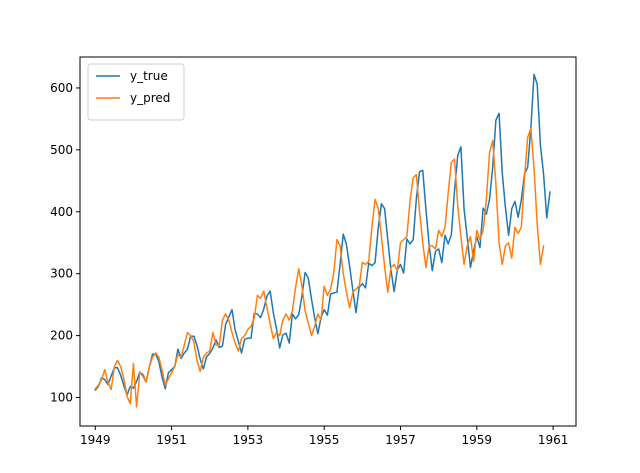 This screenshot has width=640, height=473. What do you see at coordinates (553, 440) in the screenshot?
I see `x-tick-label: 1961` at bounding box center [553, 440].